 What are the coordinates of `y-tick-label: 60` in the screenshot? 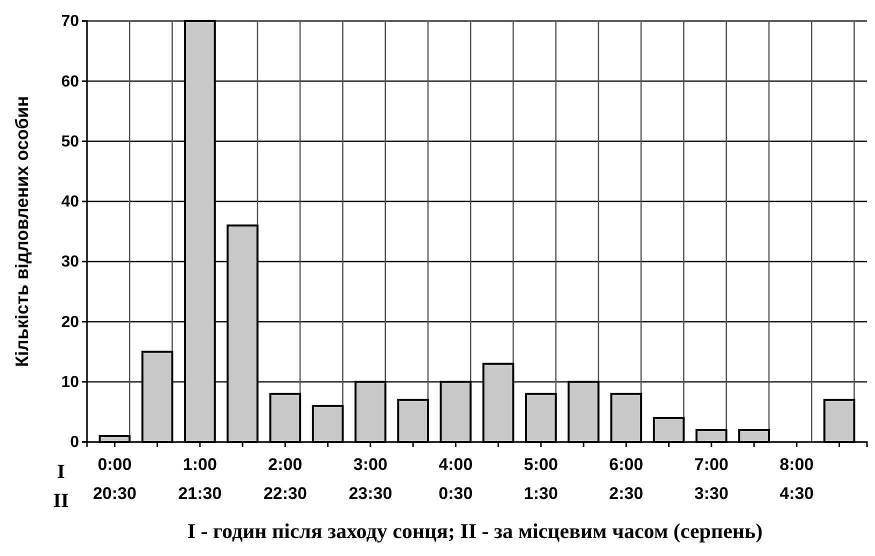 It's located at (70, 81).